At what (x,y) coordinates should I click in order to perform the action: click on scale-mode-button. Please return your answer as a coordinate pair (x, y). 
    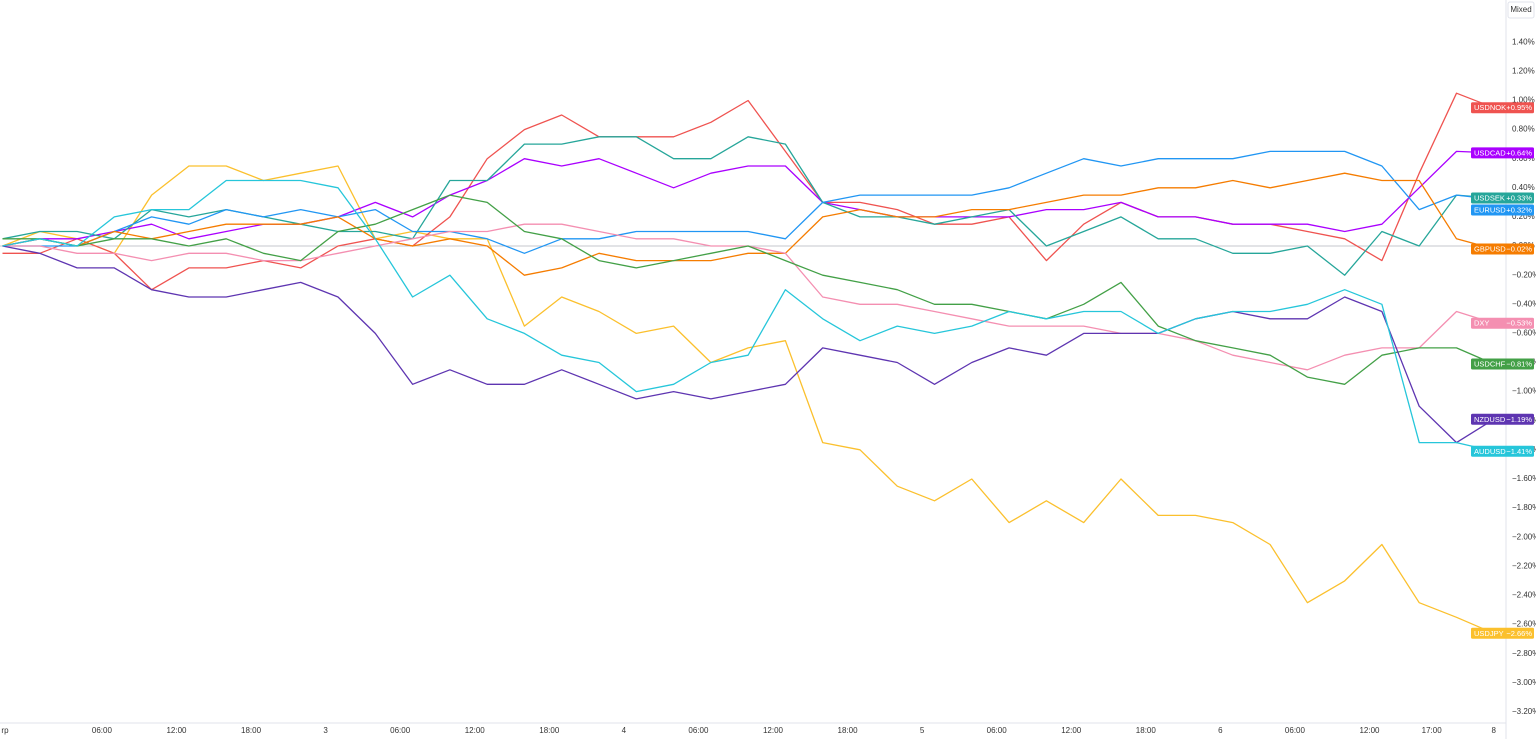
    Looking at the image, I should click on (1521, 10).